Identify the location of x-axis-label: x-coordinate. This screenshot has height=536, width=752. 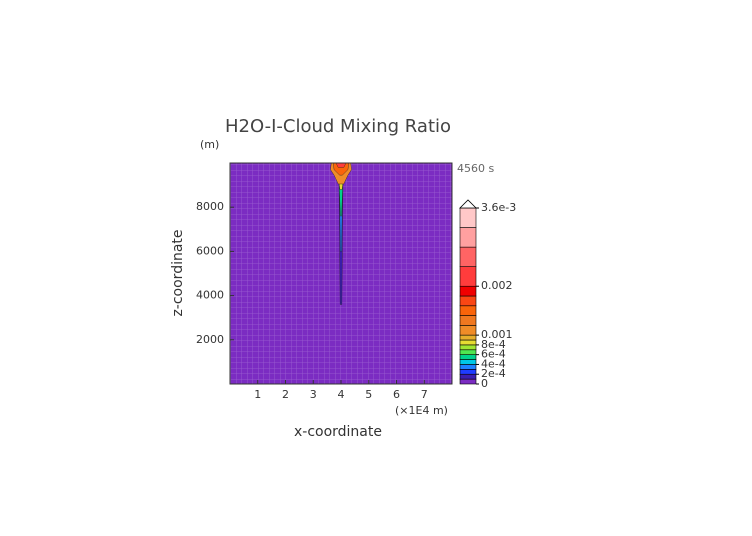
(338, 432).